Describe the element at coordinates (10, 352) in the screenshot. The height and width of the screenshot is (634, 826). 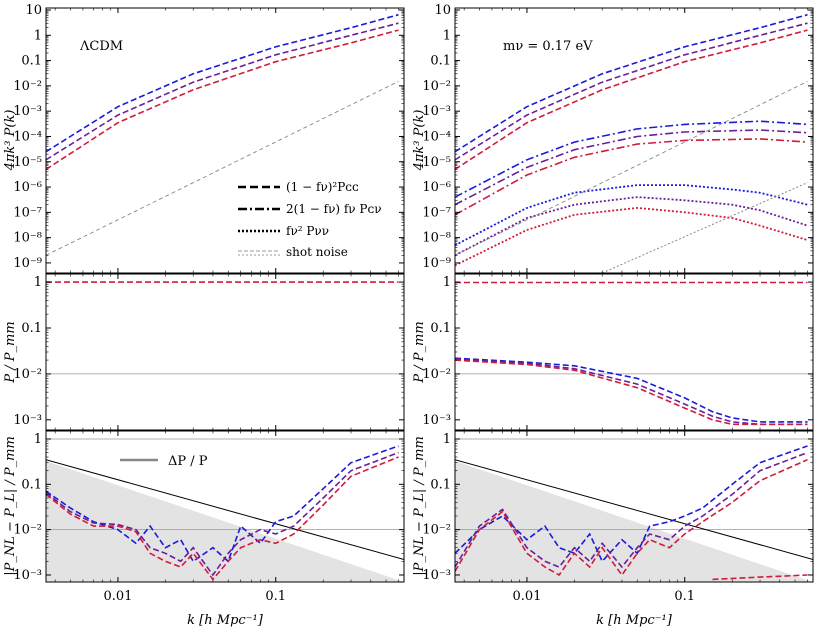
I see `ylabel-left-middle: P / P_mm` at that location.